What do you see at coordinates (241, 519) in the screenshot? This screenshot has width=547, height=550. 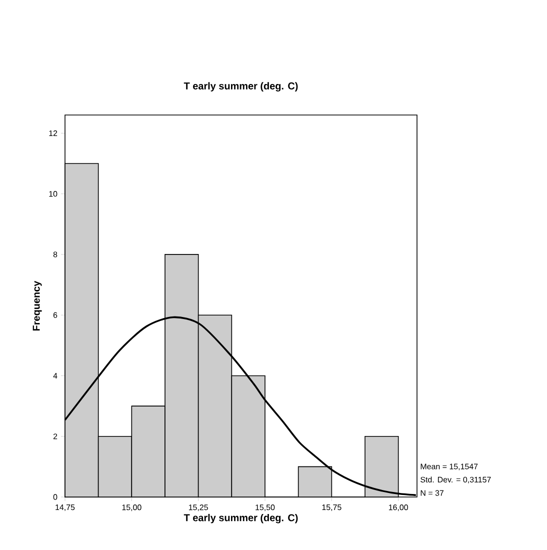 I see `x-axis-title: T early summer (deg. C)` at bounding box center [241, 519].